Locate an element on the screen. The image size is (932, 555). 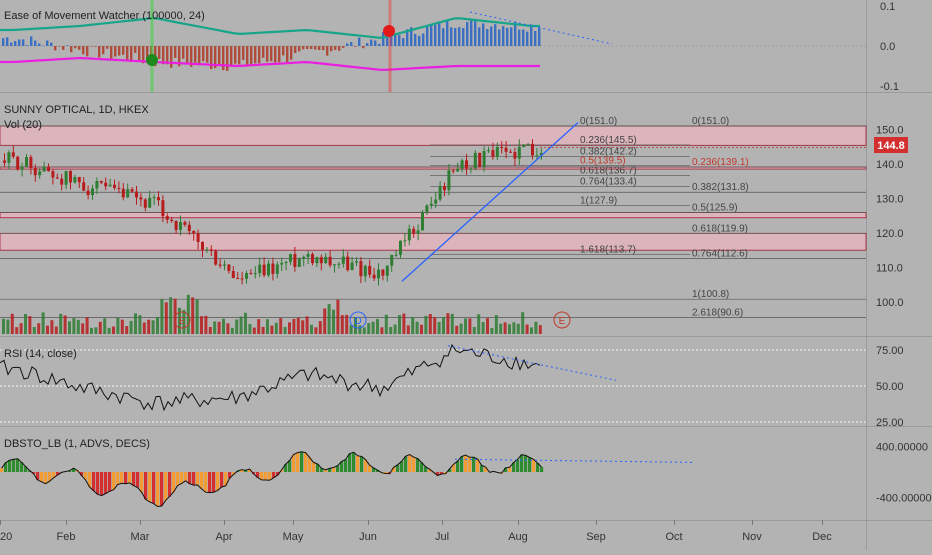
price-y-tick-label: 110.0 is located at coordinates (889, 268).